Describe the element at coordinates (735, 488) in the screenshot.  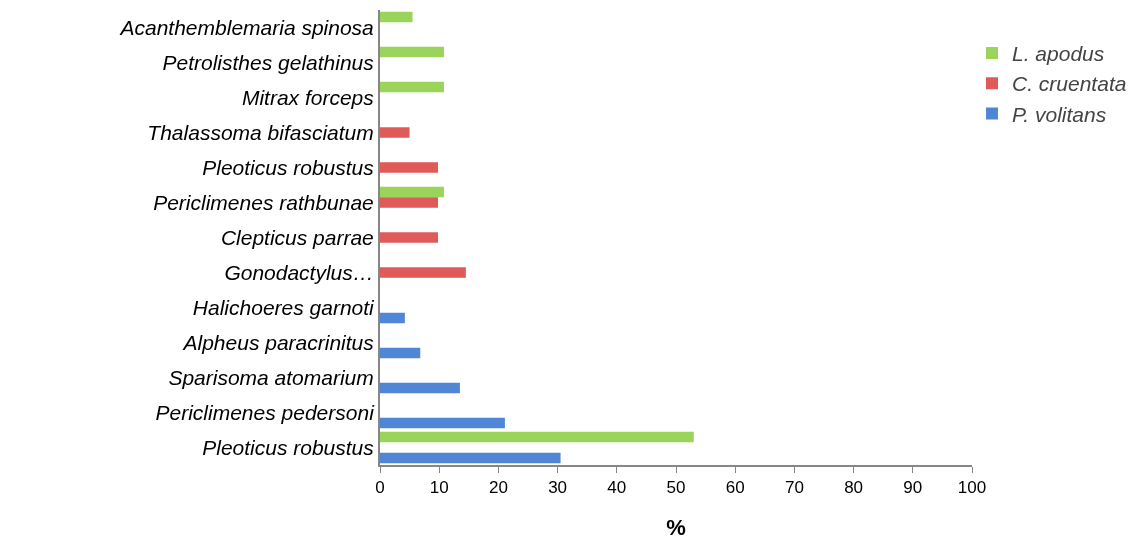
I see `x-tick-label: 60` at that location.